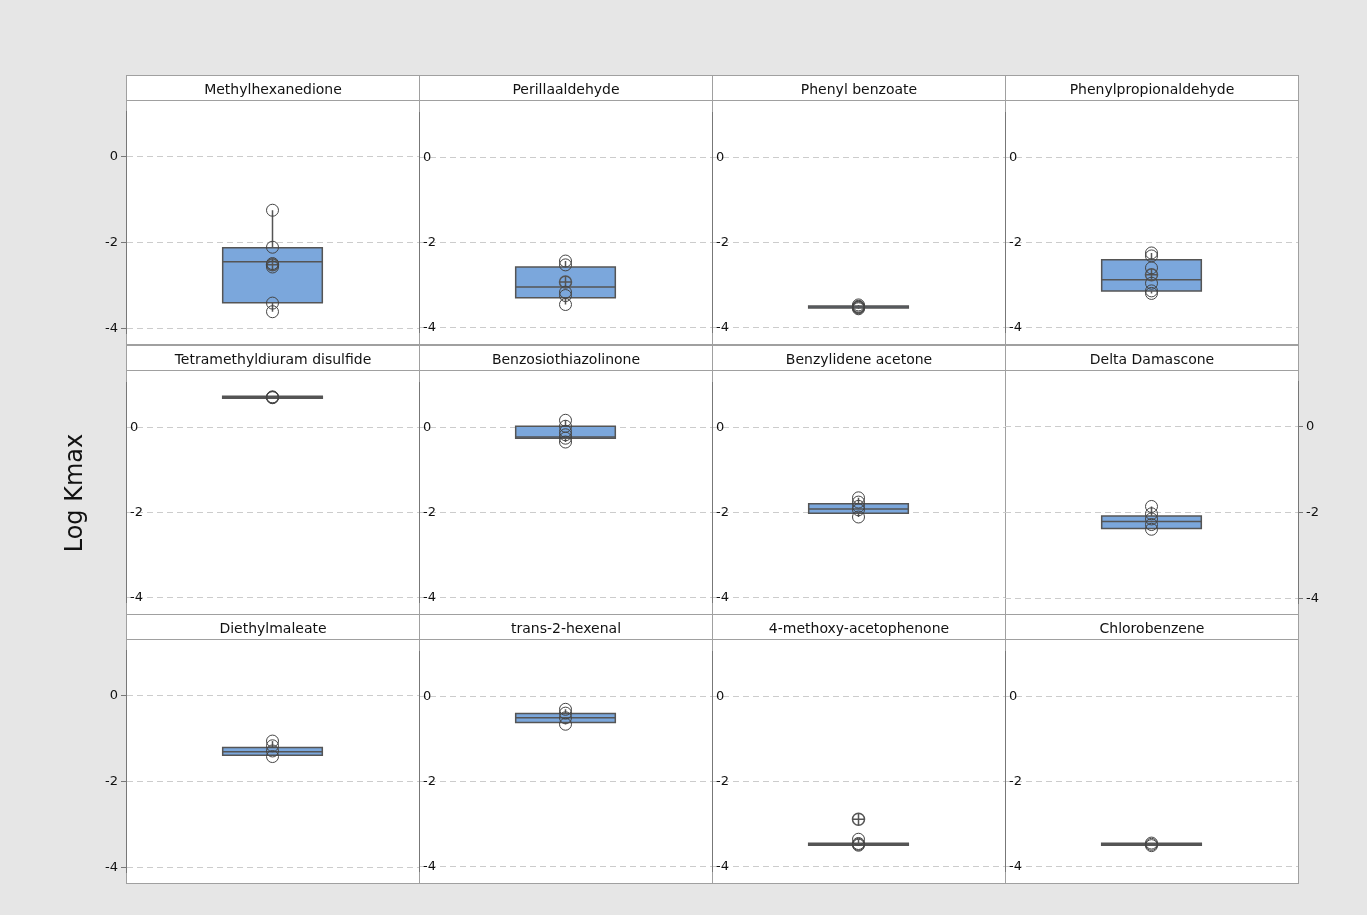  I want to click on chart-title: Methylhexanedione, so click(273, 88).